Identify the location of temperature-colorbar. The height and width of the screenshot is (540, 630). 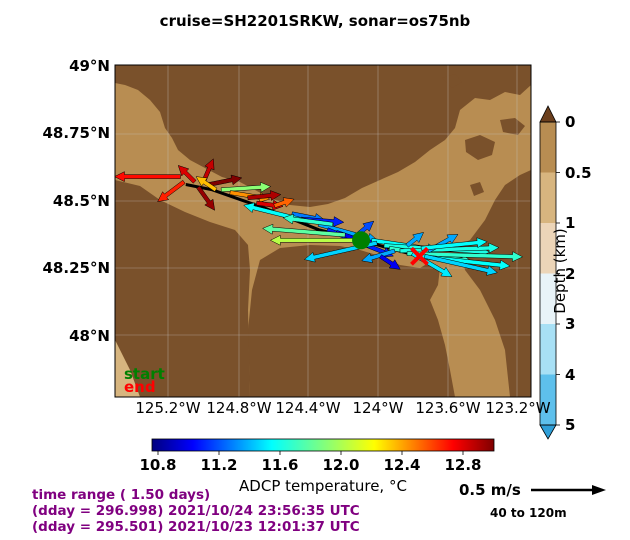
(323, 445).